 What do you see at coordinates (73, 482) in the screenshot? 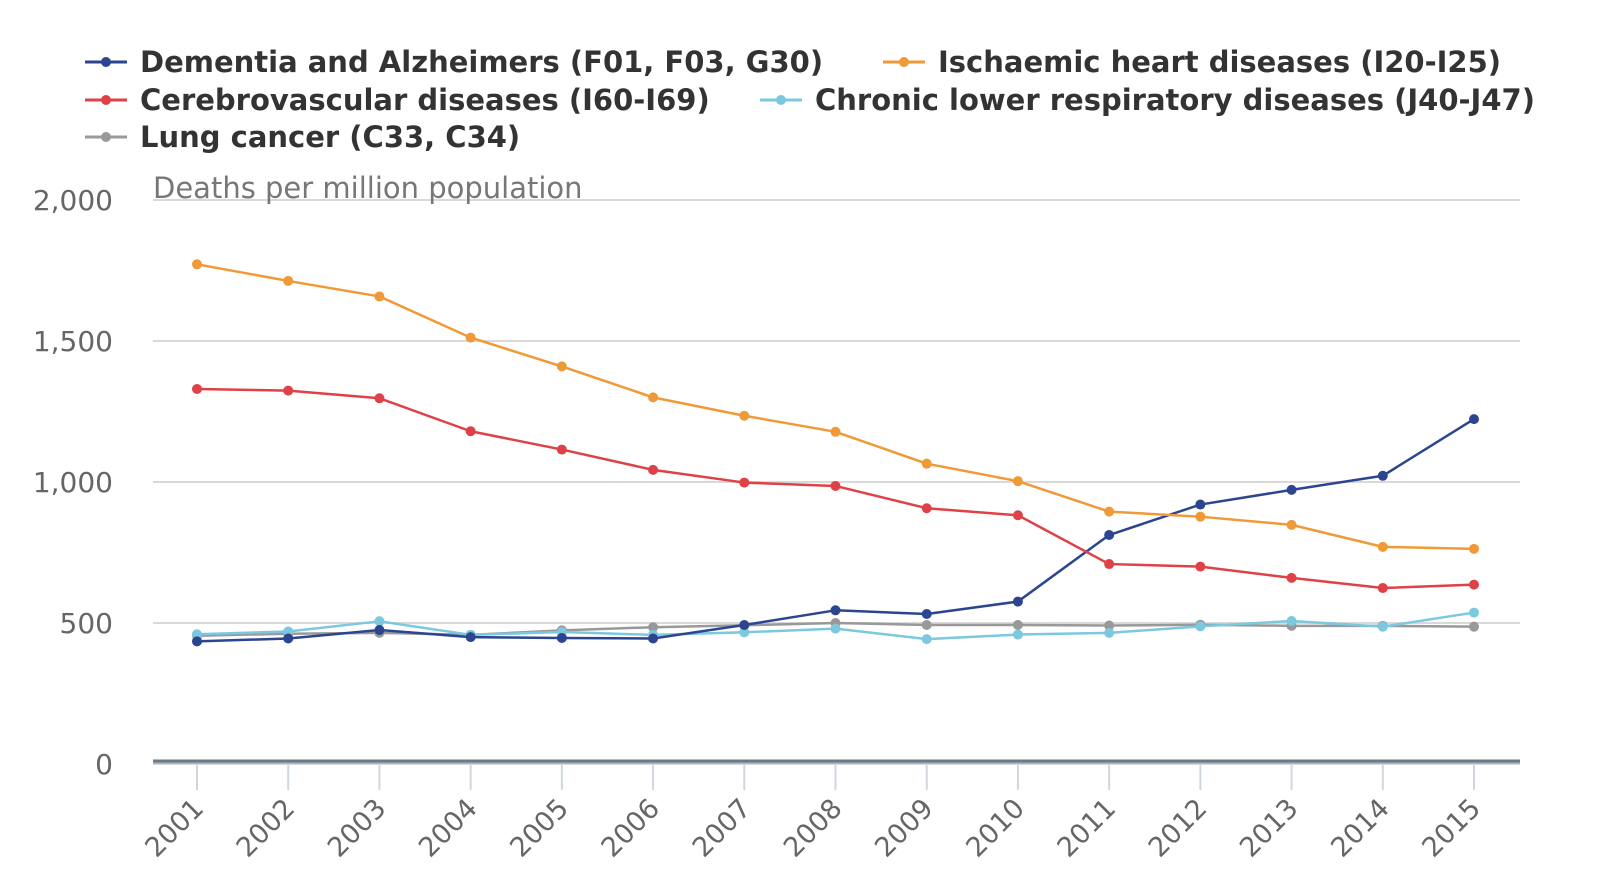
I see `y-tick-label: 1,000` at bounding box center [73, 482].